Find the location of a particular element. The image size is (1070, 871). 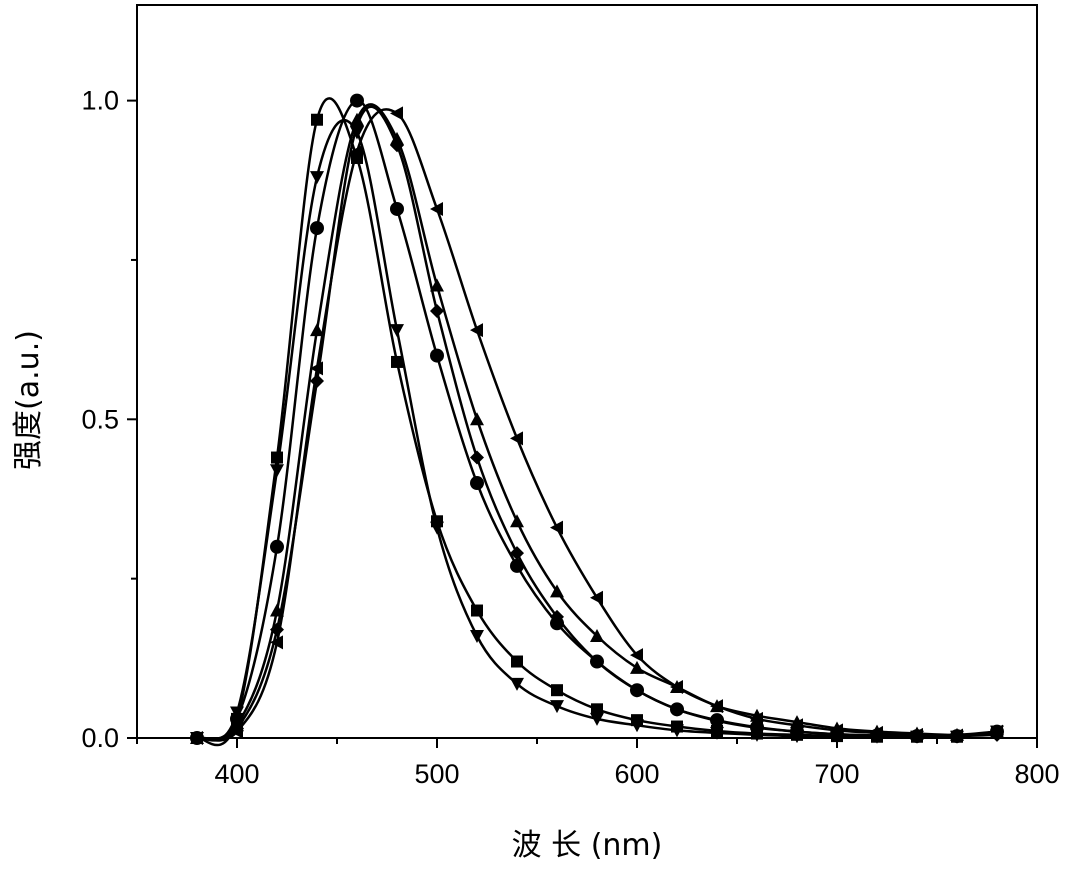

x-tick-label: 500 is located at coordinates (436, 774).